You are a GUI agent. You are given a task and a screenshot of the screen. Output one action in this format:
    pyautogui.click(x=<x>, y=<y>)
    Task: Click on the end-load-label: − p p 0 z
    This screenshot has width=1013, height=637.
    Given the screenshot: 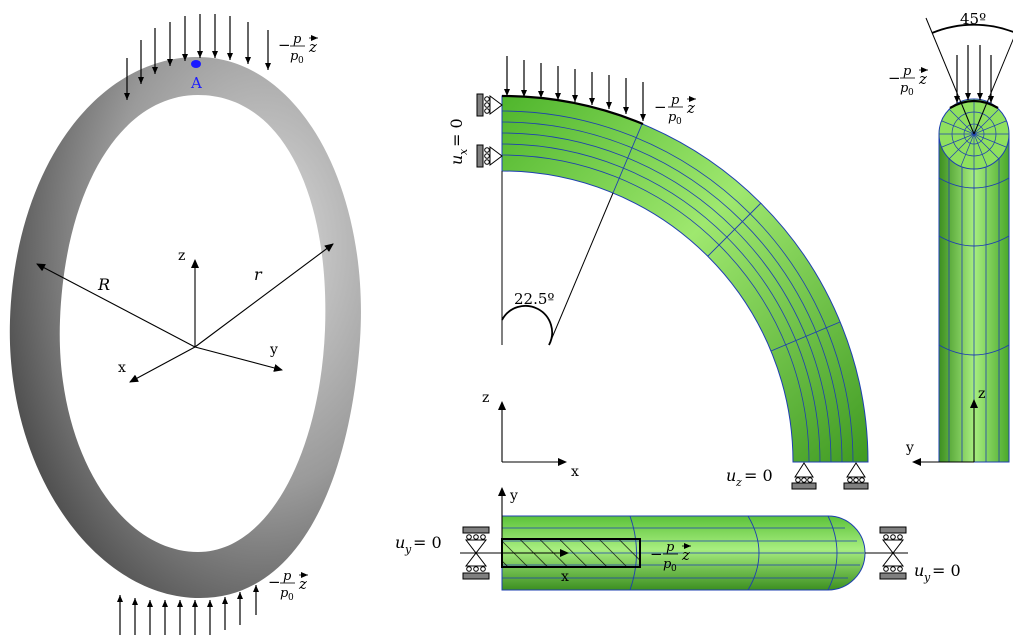 What is the action you would take?
    pyautogui.click(x=908, y=81)
    